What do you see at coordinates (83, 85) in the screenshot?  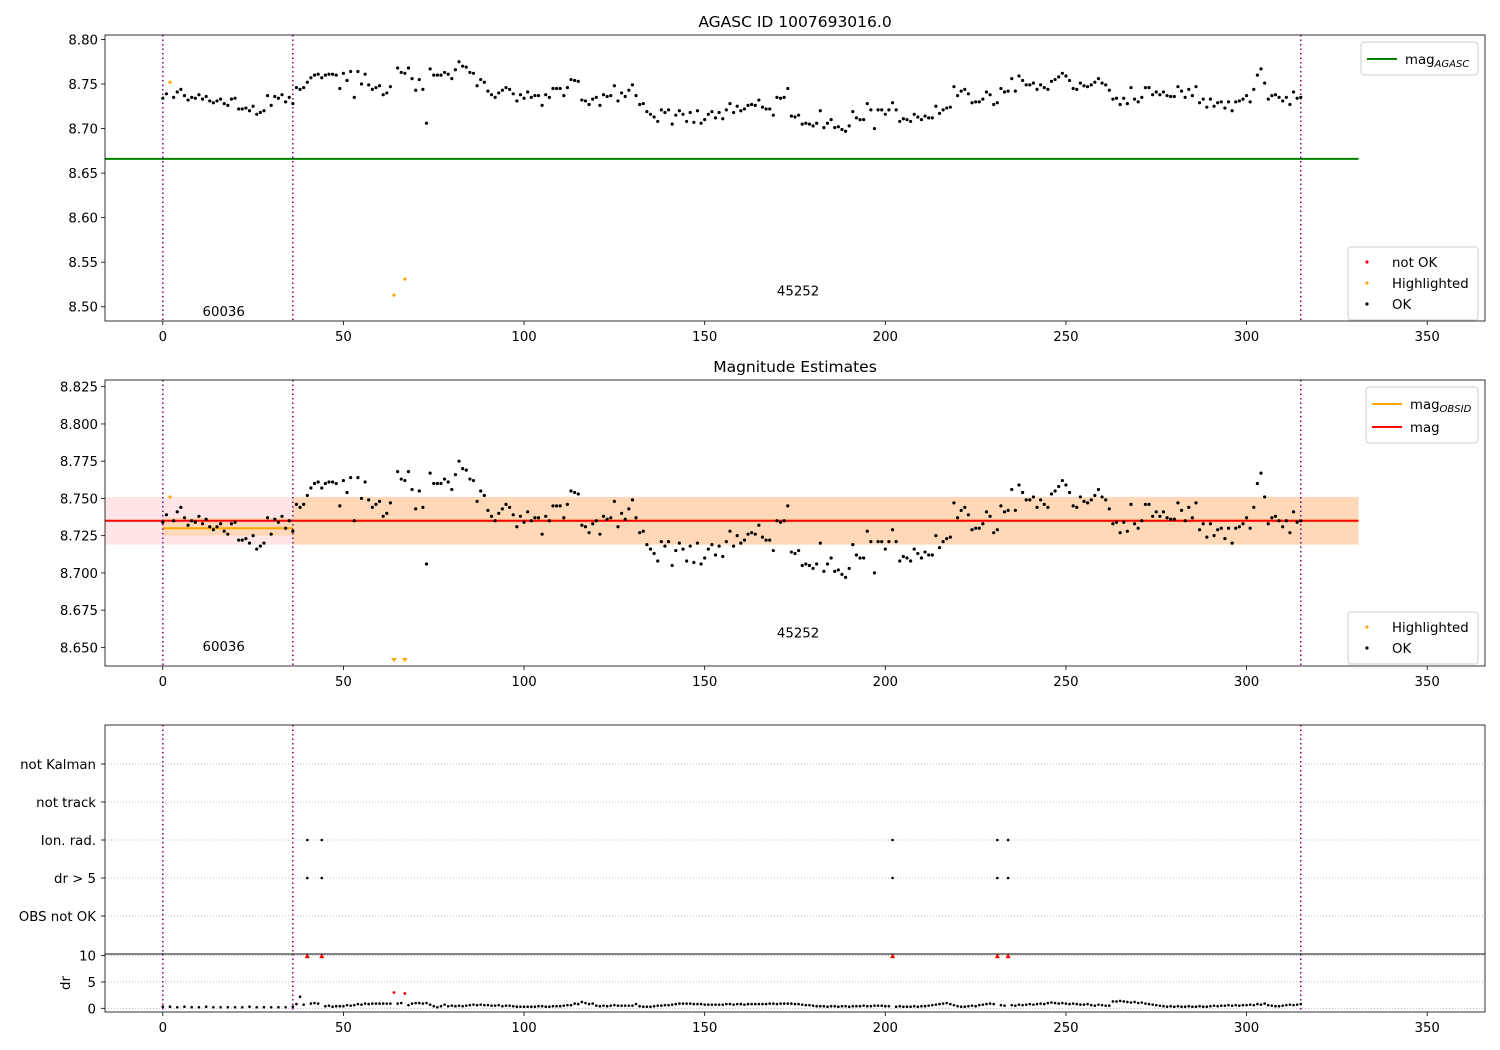 I see `y-tick-label: 8.75` at bounding box center [83, 85].